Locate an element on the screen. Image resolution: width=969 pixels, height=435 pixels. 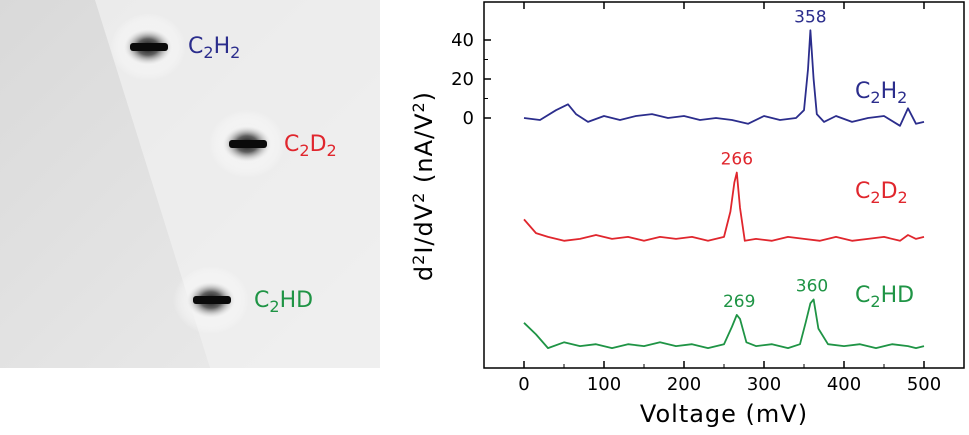
labels-layer: 358 C2H2 266 C2D2 269 360 C2HD is located at coordinates (817, 159).